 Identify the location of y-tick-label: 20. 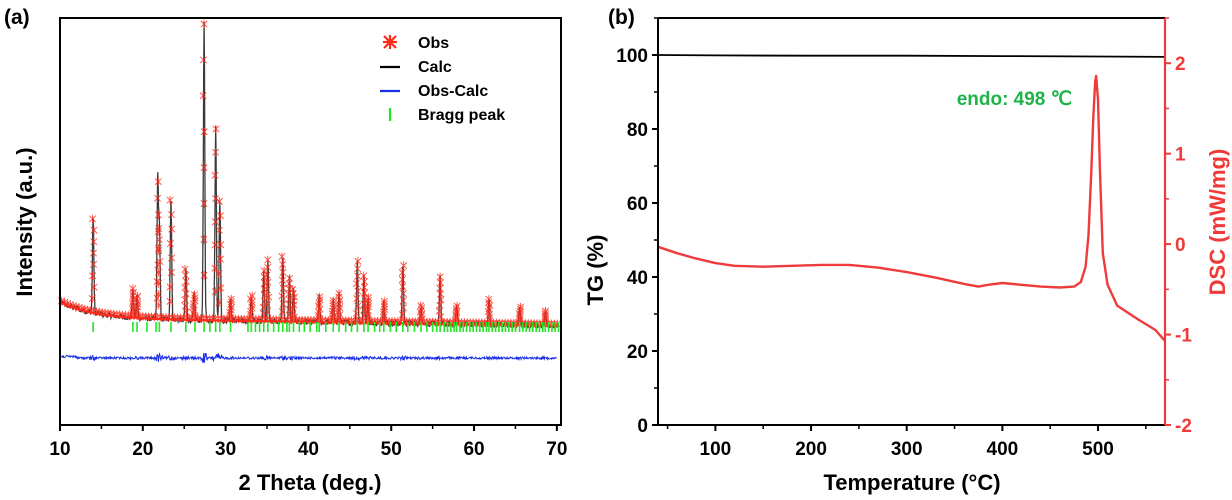
(637, 352).